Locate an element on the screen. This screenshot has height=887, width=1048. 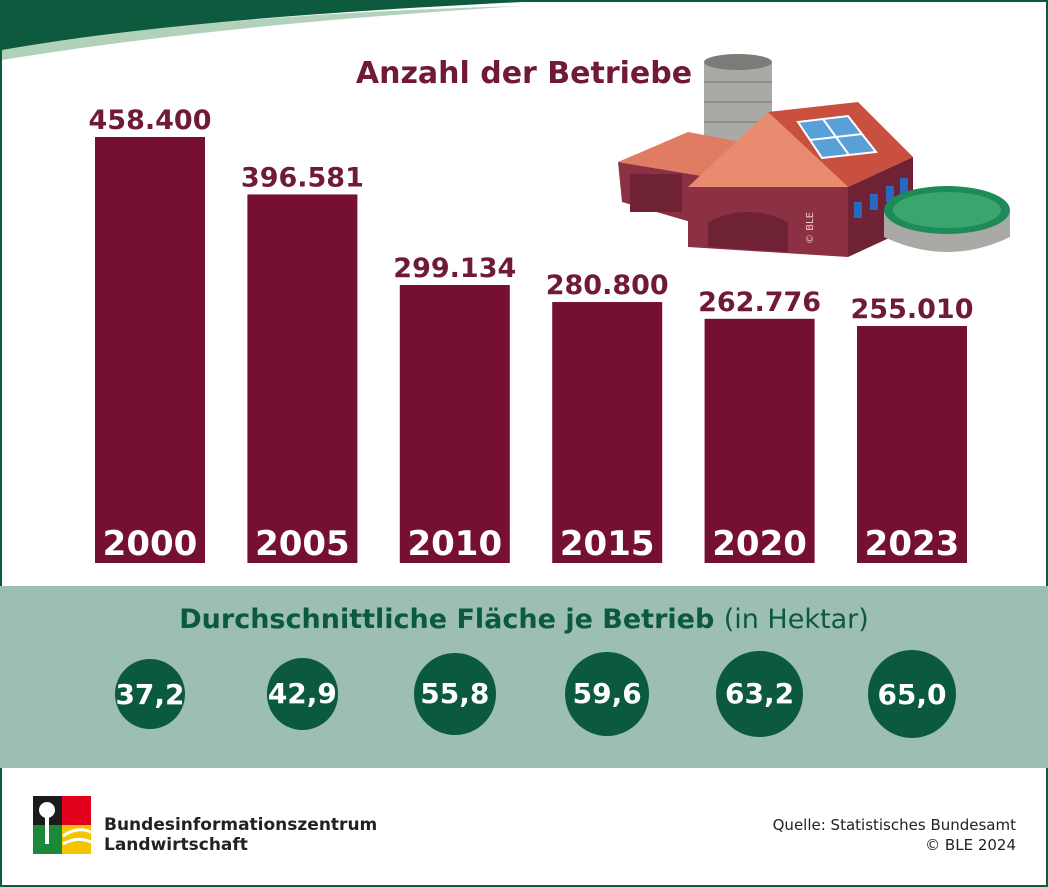
organization-name: Bundesinformationszentrum Landwirtschaft is located at coordinates (240, 835).